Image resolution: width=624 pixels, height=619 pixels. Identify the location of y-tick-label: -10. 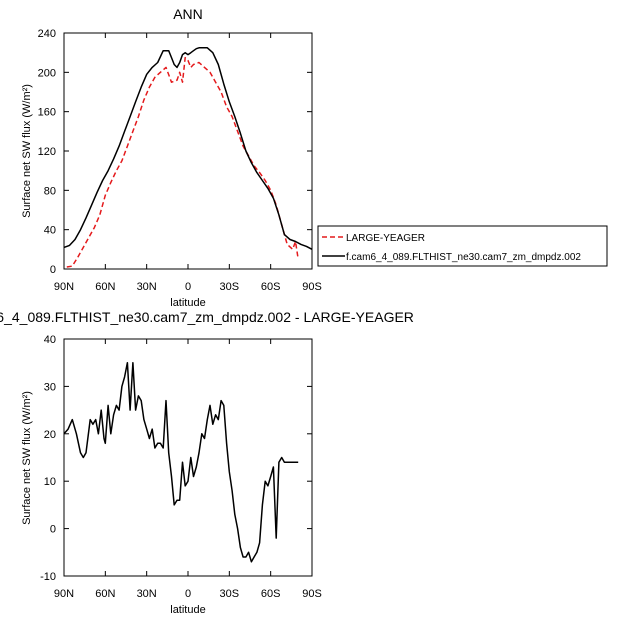
(48, 577).